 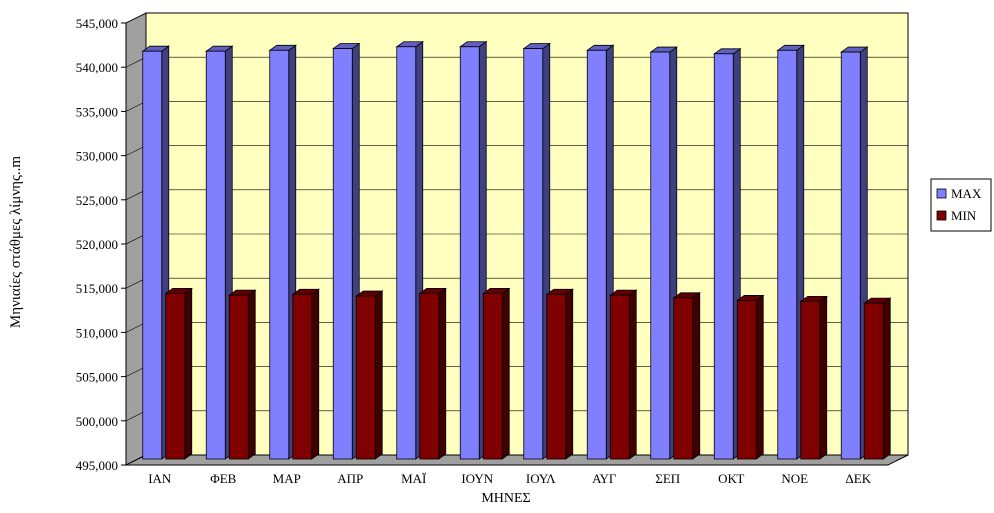 I want to click on x-tick-label: ΙΟΥΝ, so click(x=477, y=478).